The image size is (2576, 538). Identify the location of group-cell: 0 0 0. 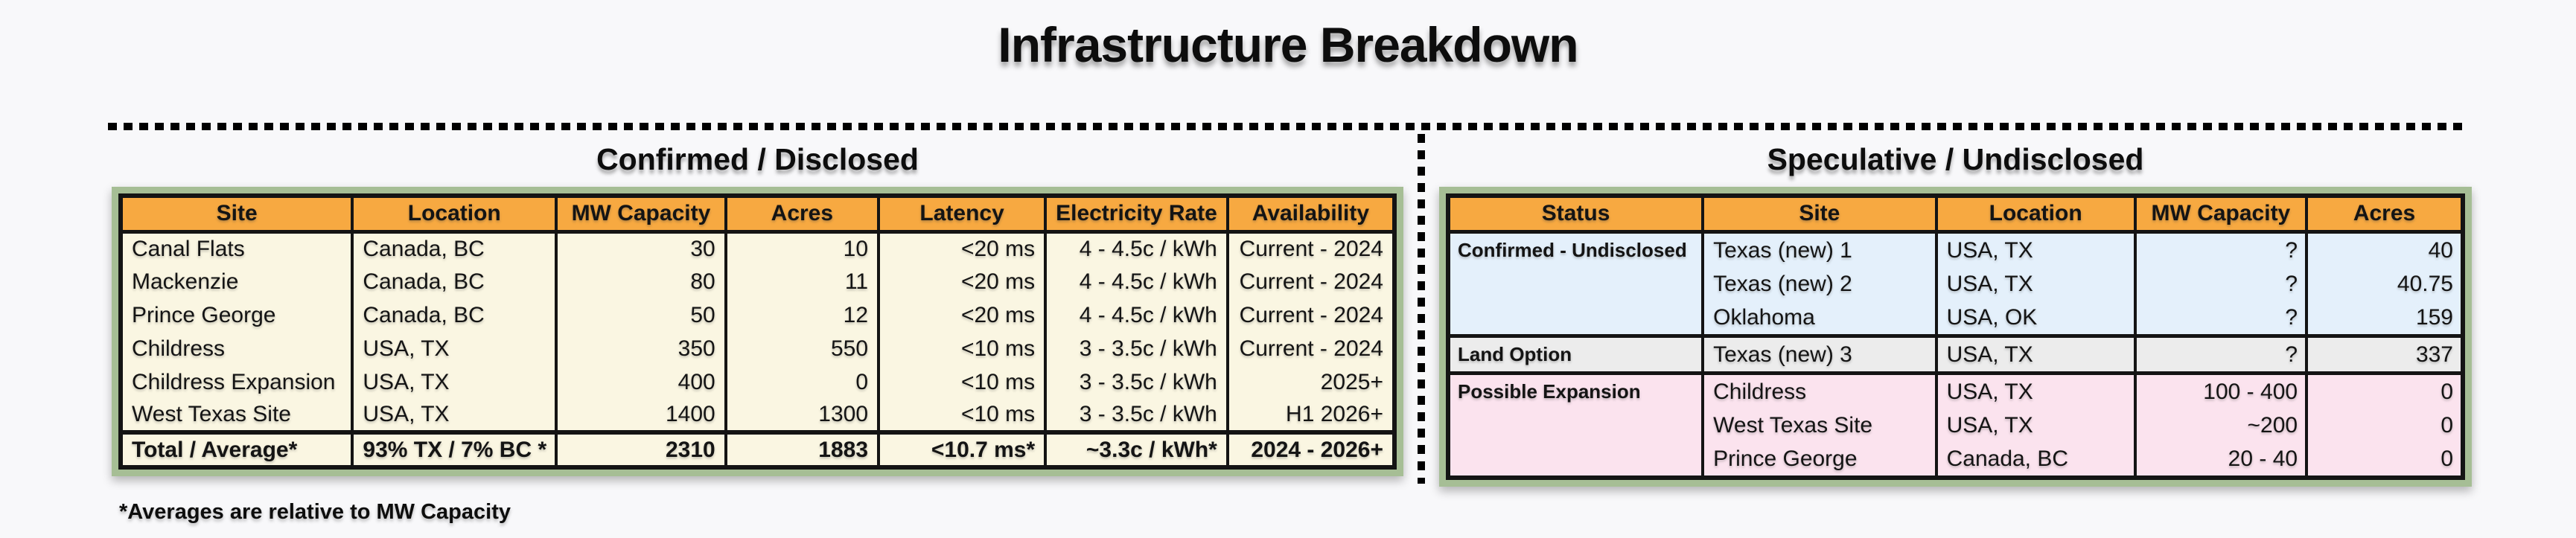
(2384, 424).